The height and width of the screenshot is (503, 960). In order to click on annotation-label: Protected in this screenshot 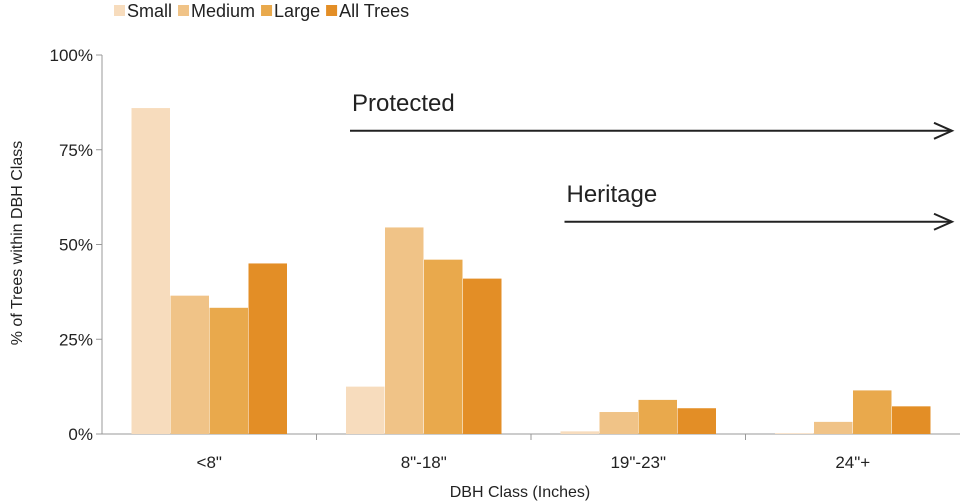, I will do `click(403, 103)`.